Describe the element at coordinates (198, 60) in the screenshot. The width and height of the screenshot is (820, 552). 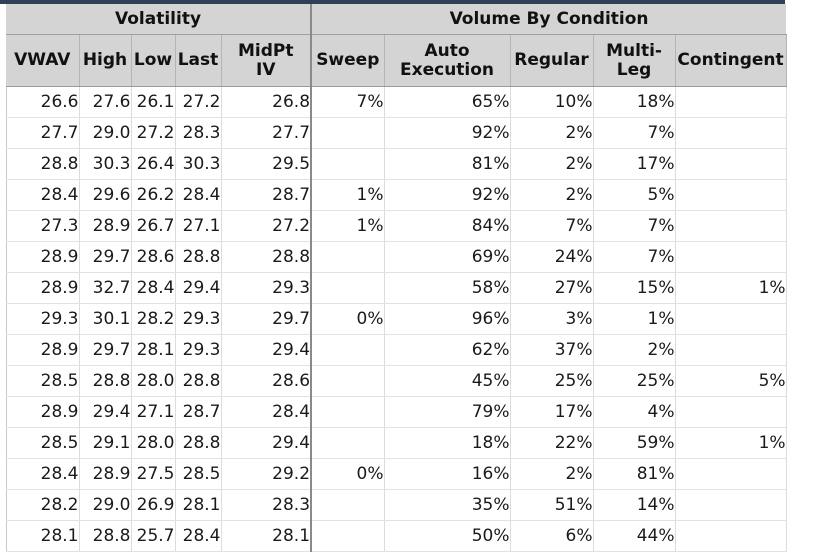
I see `column-header-last: Last` at that location.